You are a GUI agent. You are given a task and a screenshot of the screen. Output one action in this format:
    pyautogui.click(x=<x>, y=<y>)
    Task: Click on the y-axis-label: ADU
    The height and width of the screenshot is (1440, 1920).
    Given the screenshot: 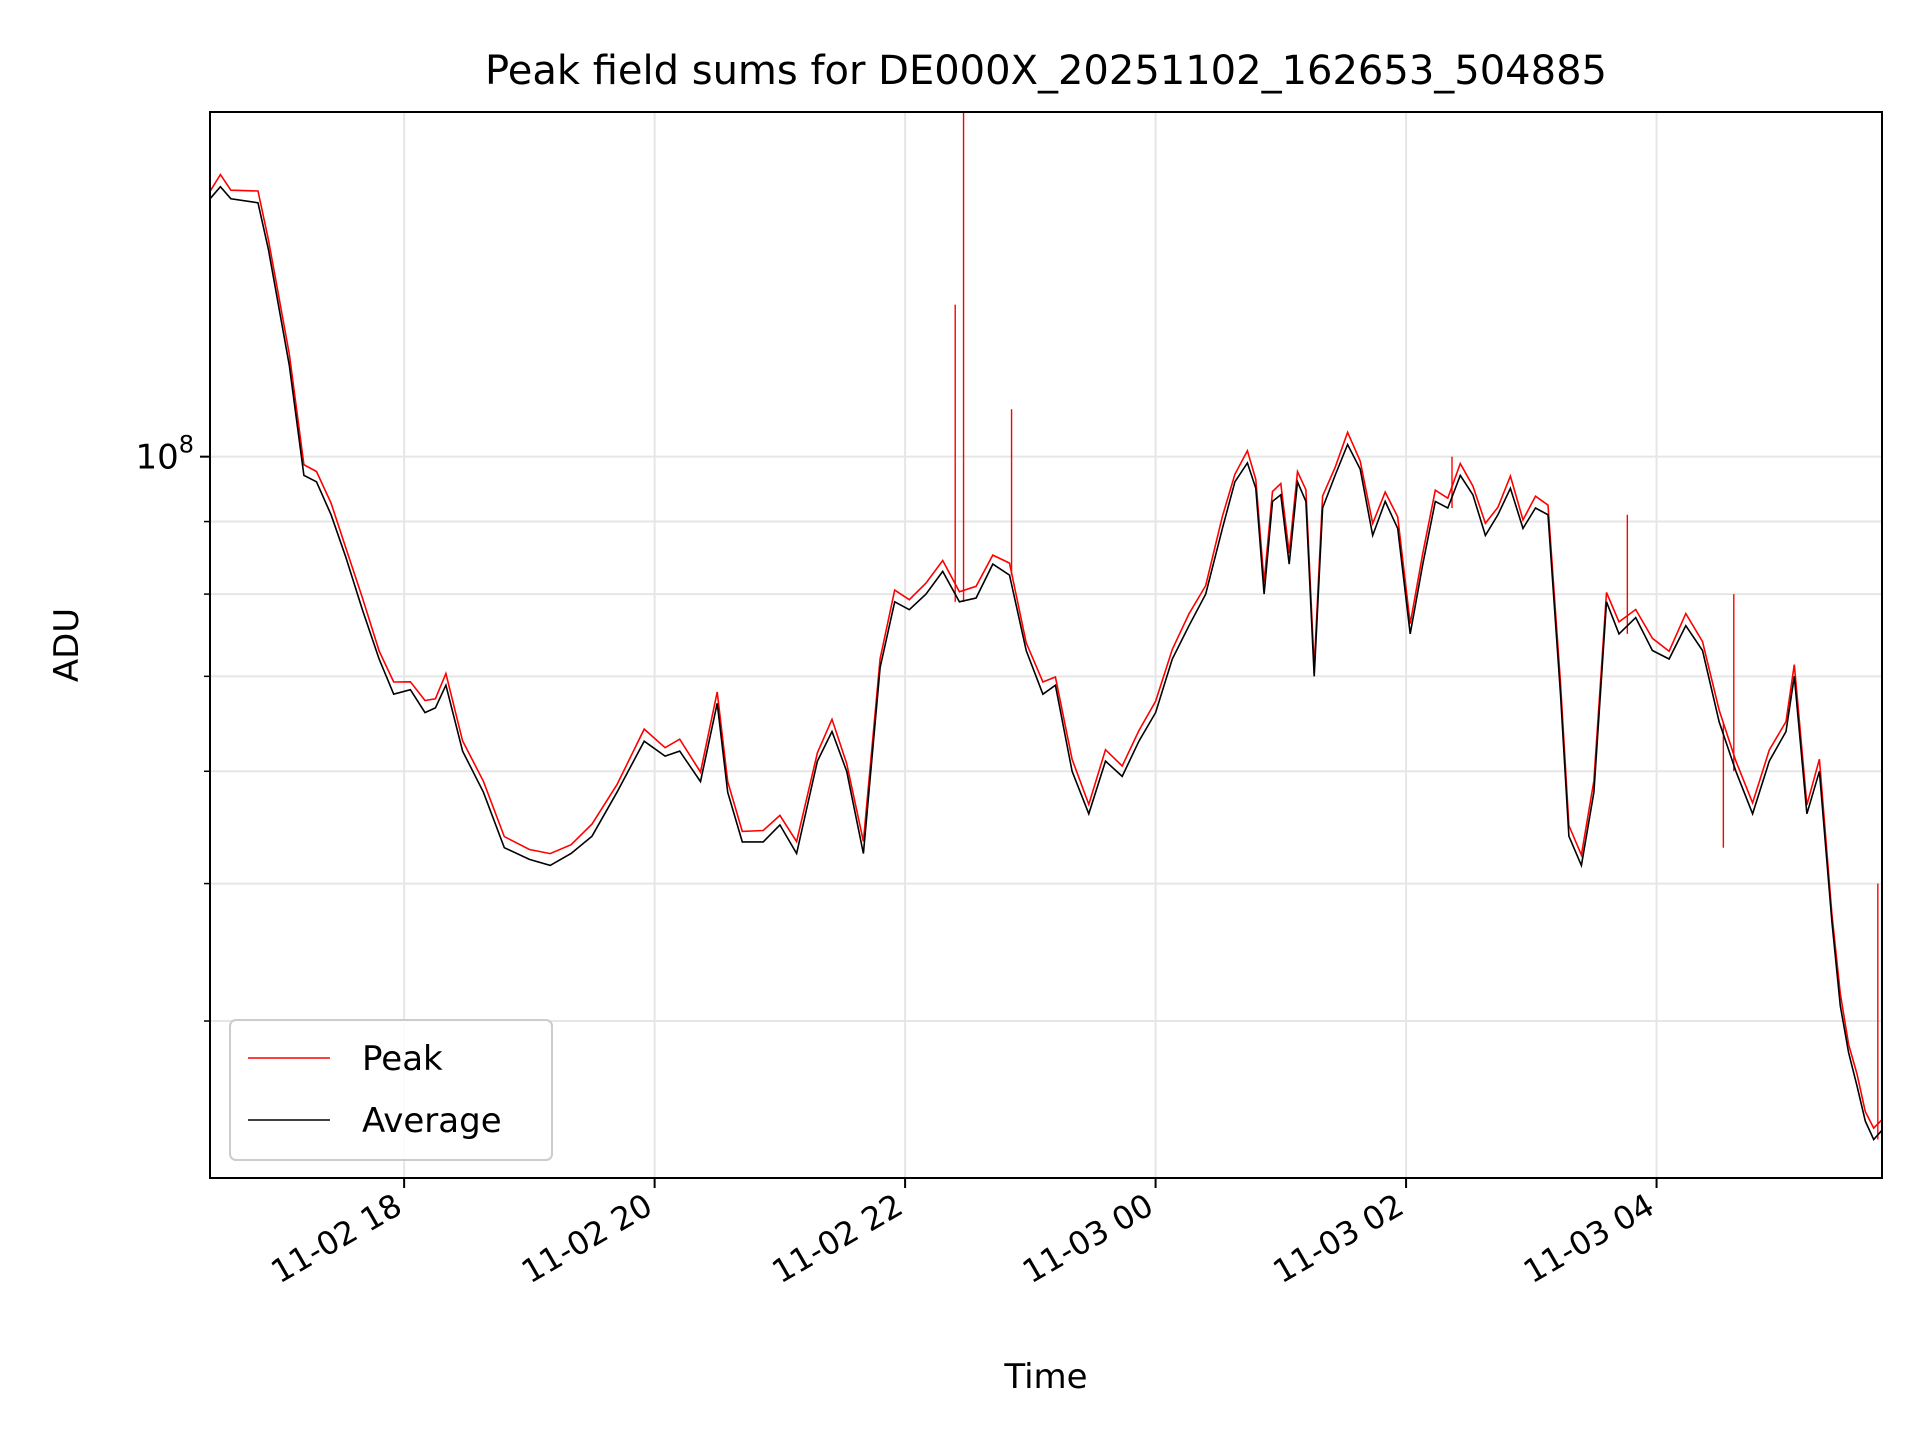 What is the action you would take?
    pyautogui.click(x=67, y=645)
    